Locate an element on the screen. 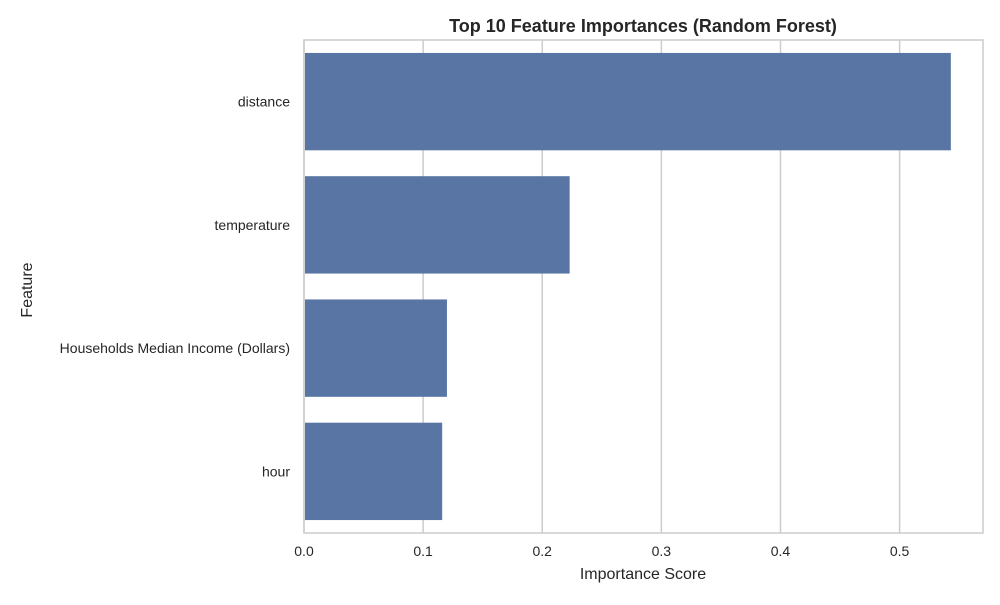 This screenshot has height=605, width=1000. y-tick-label: hour is located at coordinates (276, 471).